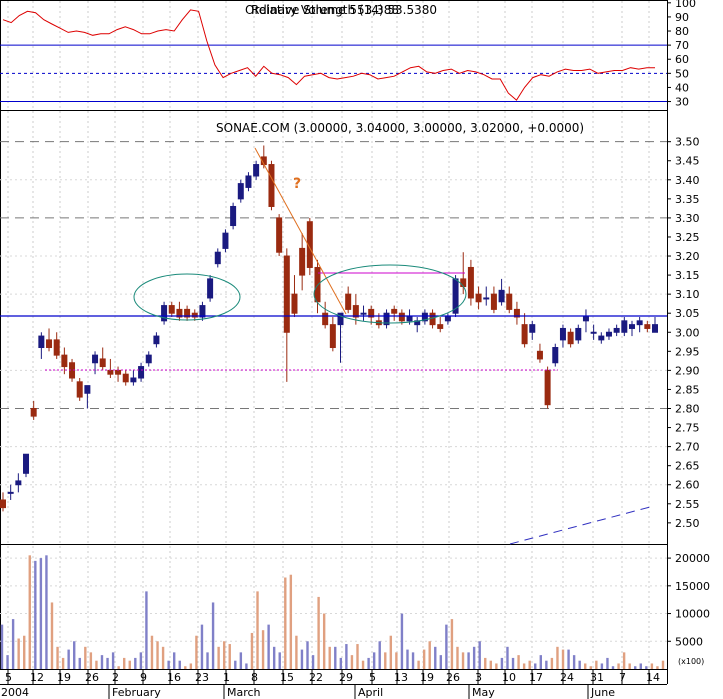 Image resolution: width=723 pixels, height=699 pixels. Describe the element at coordinates (226, 677) in the screenshot. I see `date-tick-label-8: 1` at that location.